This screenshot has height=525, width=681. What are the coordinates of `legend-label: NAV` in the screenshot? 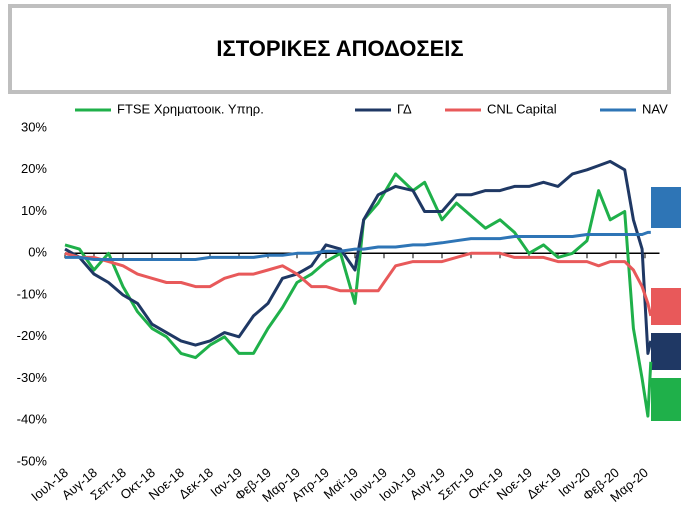 It's located at (655, 108).